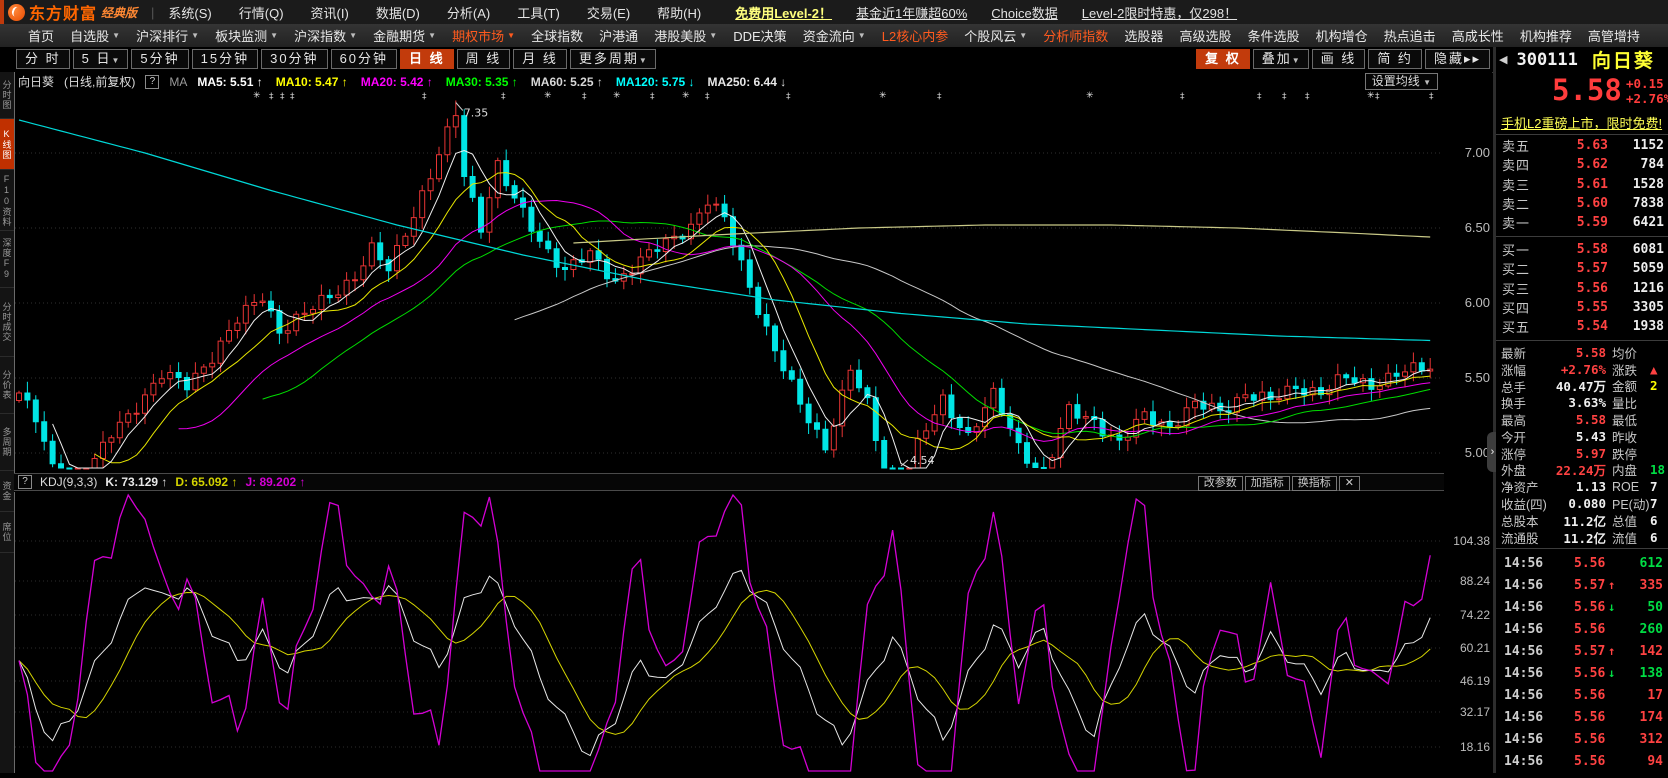 The height and width of the screenshot is (778, 1668). What do you see at coordinates (1280, 59) in the screenshot?
I see `timeframe-button: 叠加▼` at bounding box center [1280, 59].